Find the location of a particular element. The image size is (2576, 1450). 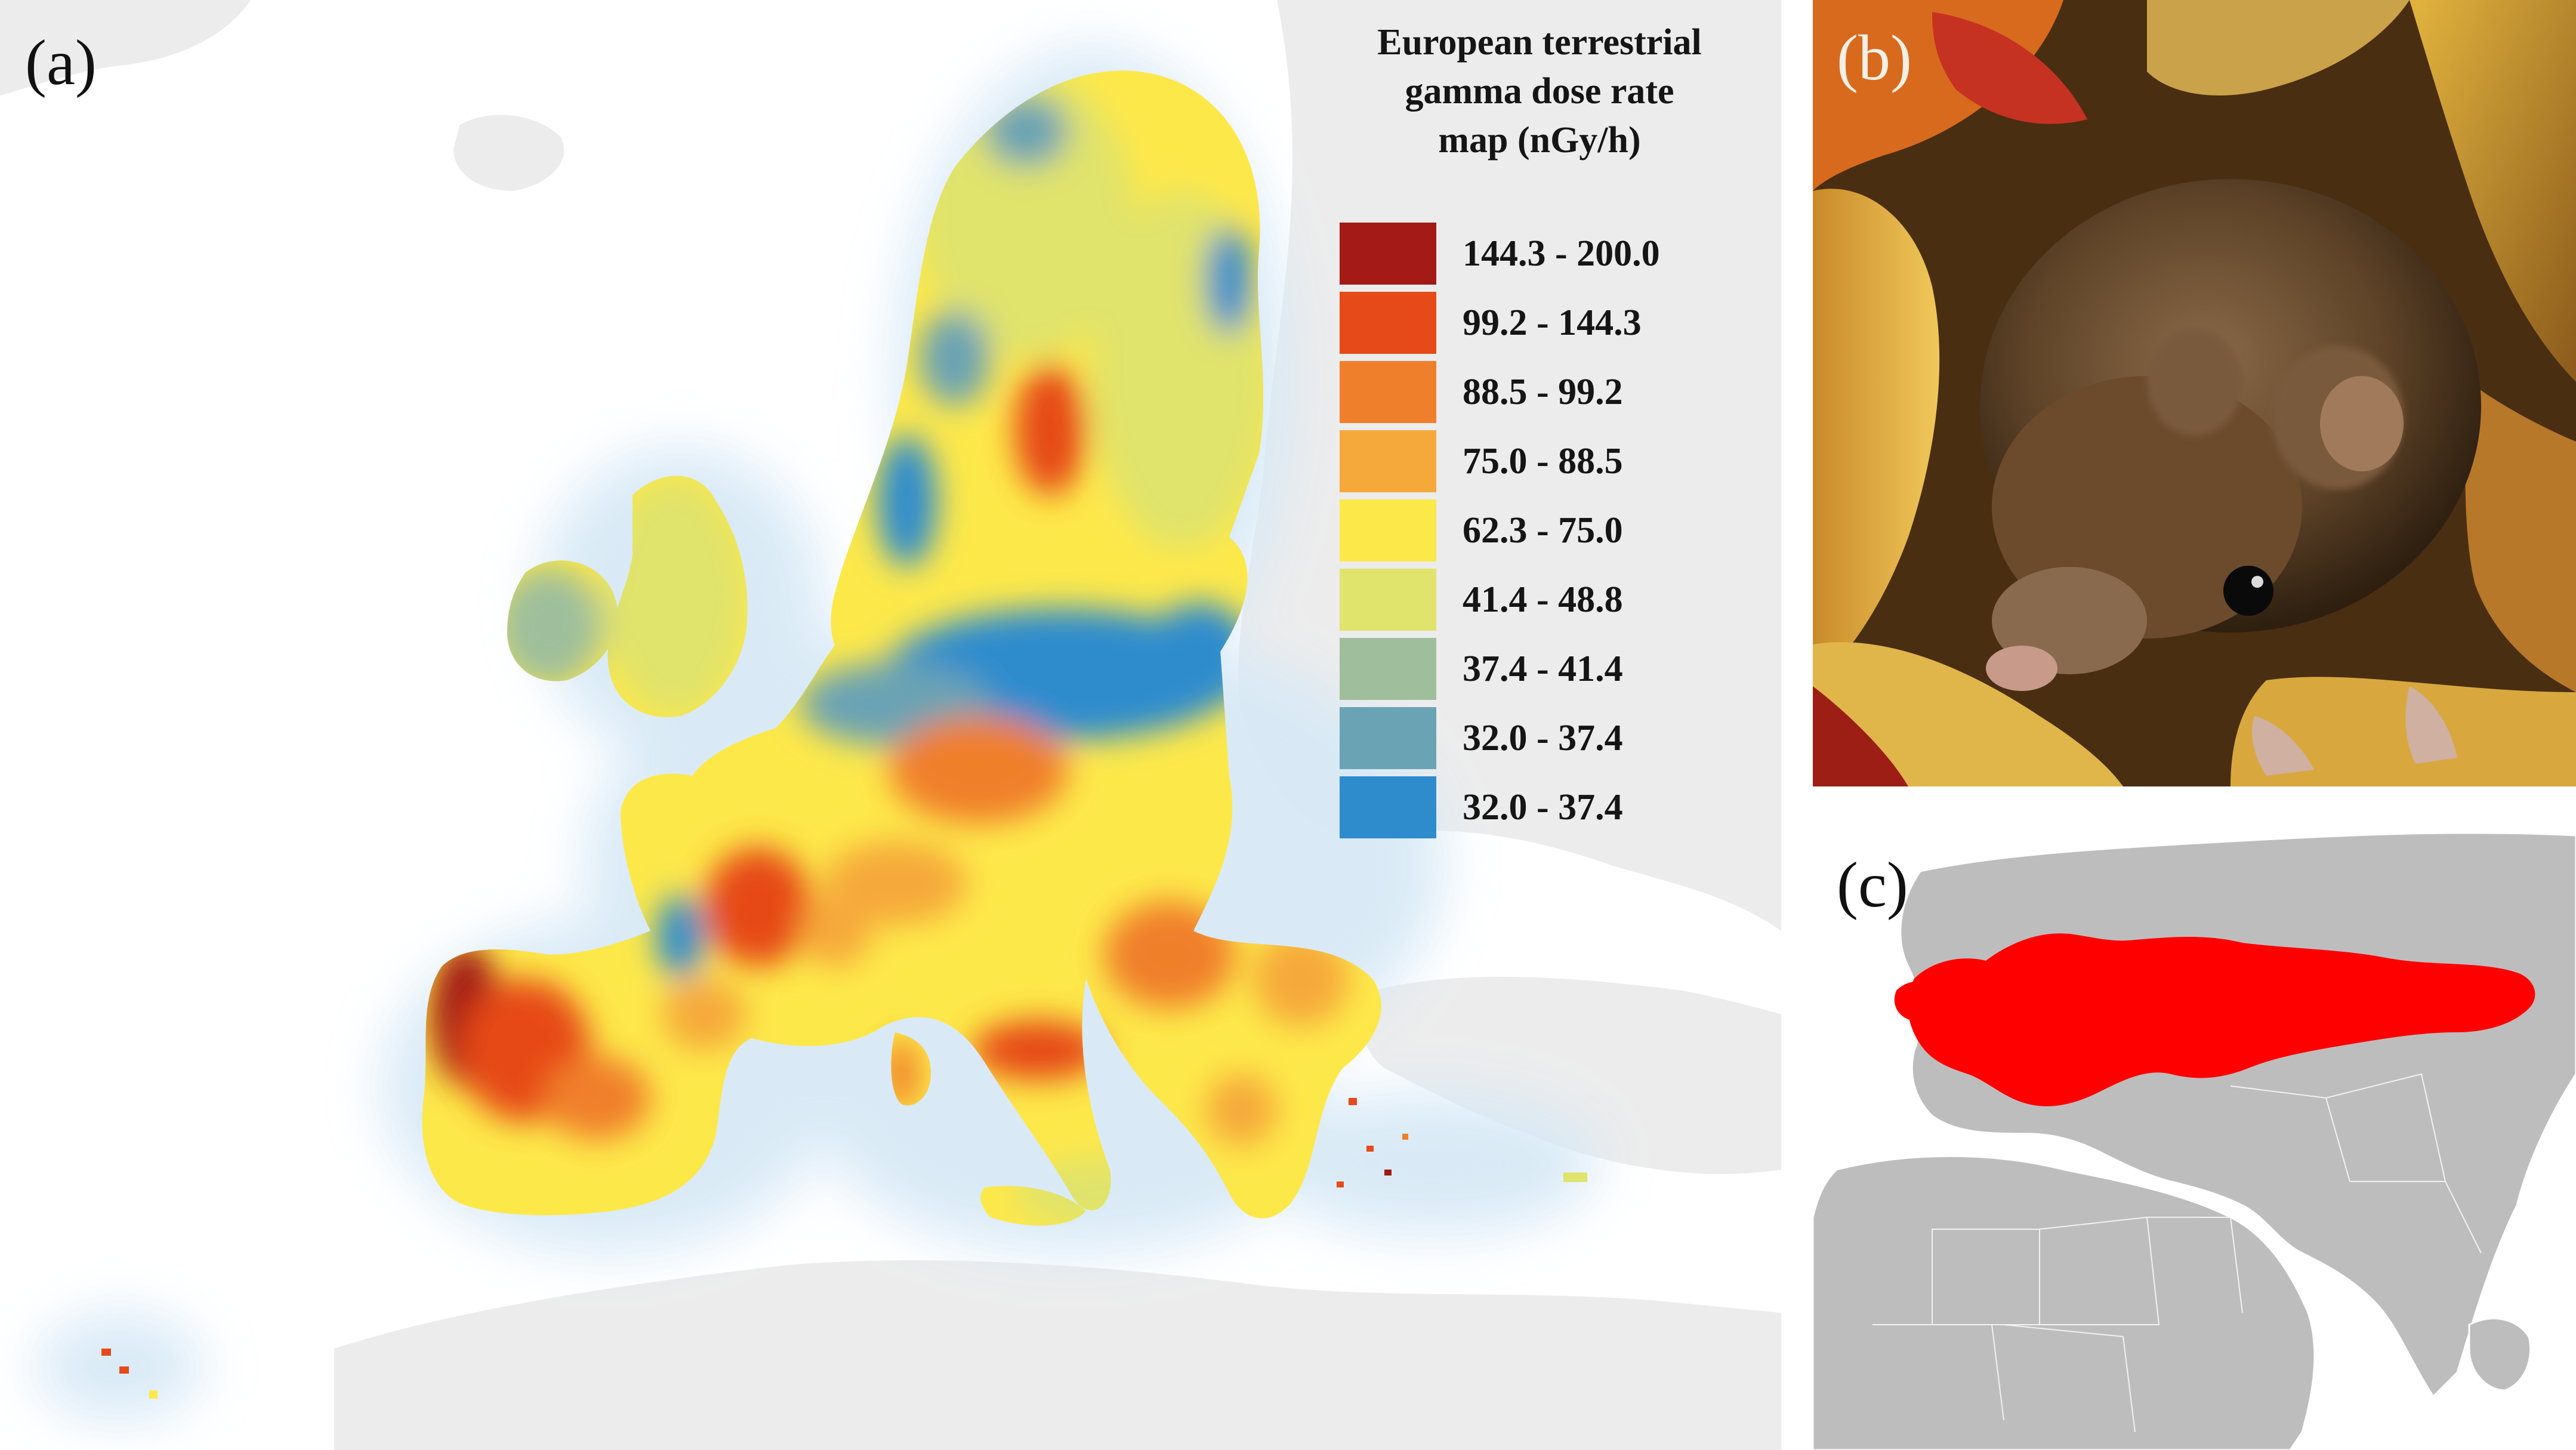

world-land is located at coordinates (2194, 1141).